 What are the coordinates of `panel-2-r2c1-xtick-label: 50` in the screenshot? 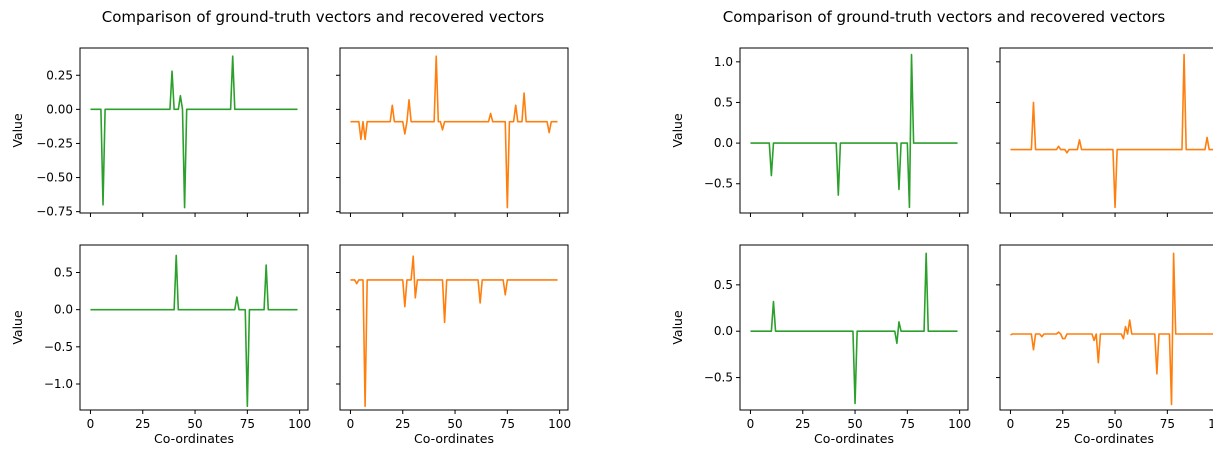 It's located at (854, 424).